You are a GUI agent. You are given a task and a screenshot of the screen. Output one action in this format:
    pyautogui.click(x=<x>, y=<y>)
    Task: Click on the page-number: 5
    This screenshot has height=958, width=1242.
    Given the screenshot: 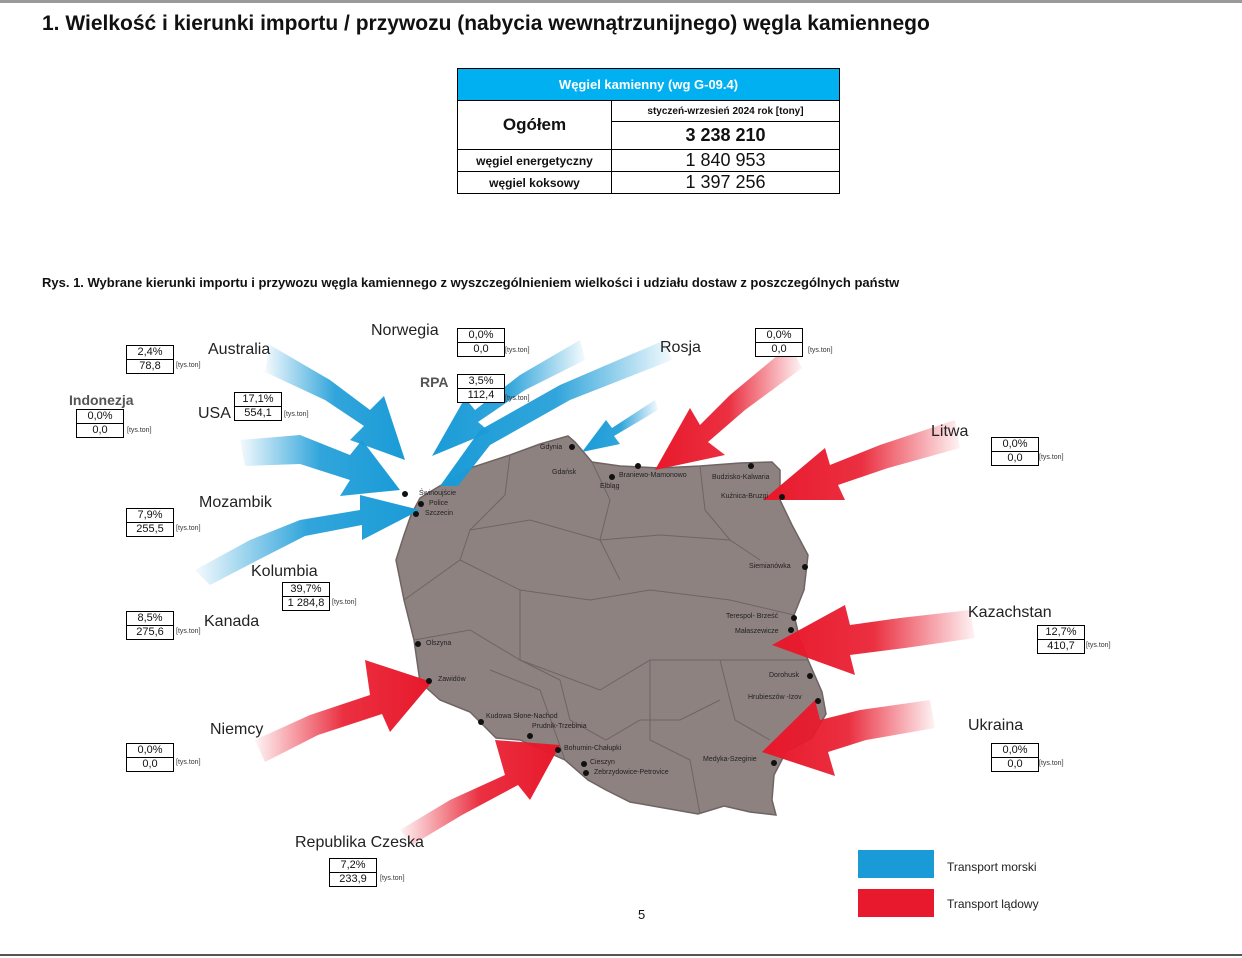 What is the action you would take?
    pyautogui.click(x=642, y=914)
    